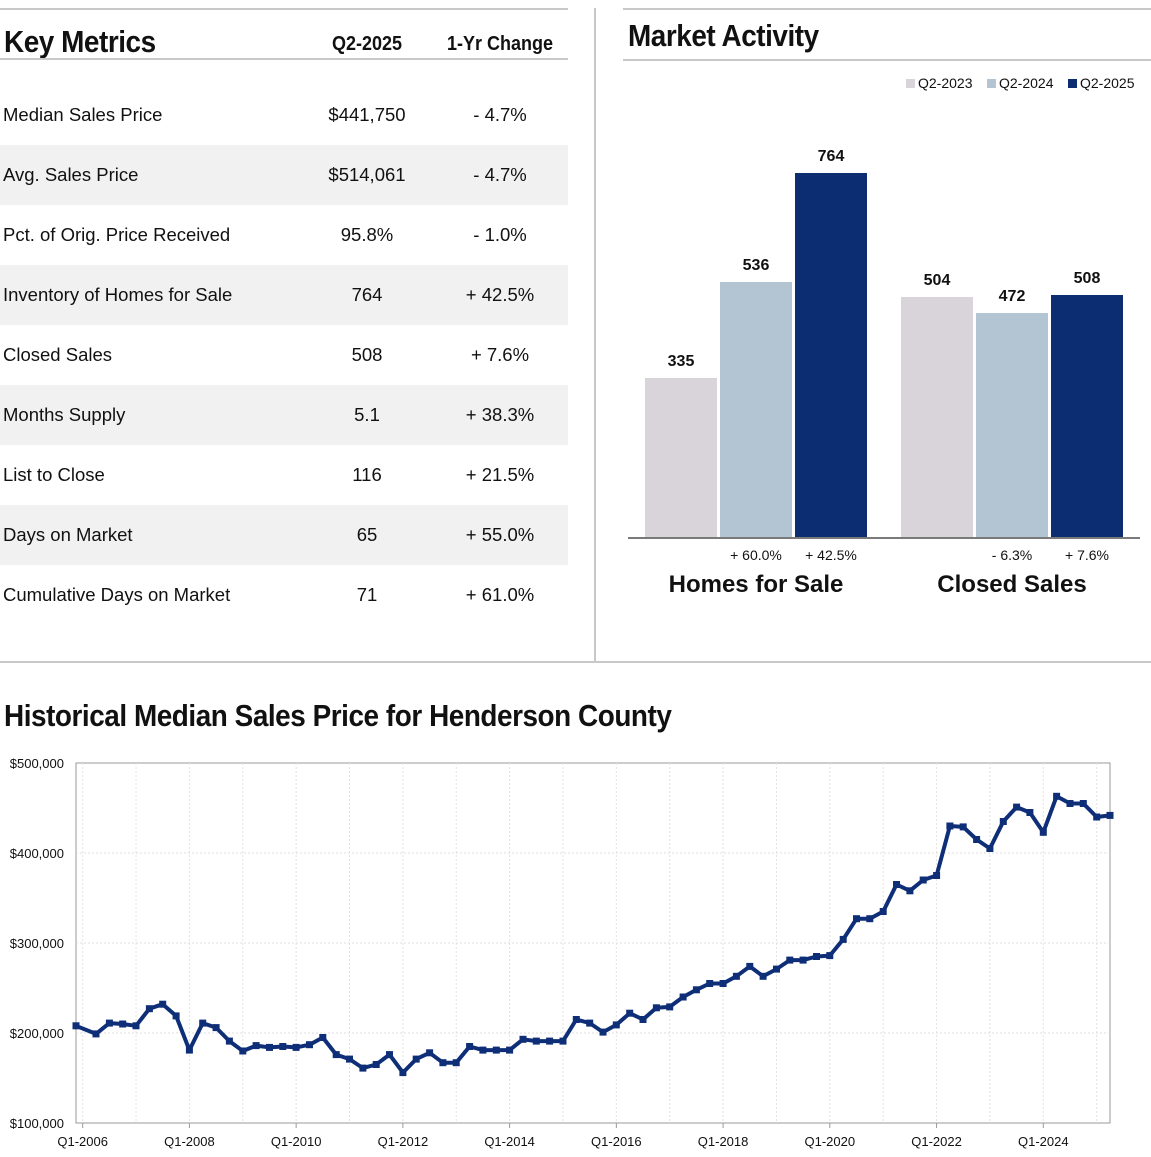  What do you see at coordinates (575, 662) in the screenshot?
I see `horizontal-divider` at bounding box center [575, 662].